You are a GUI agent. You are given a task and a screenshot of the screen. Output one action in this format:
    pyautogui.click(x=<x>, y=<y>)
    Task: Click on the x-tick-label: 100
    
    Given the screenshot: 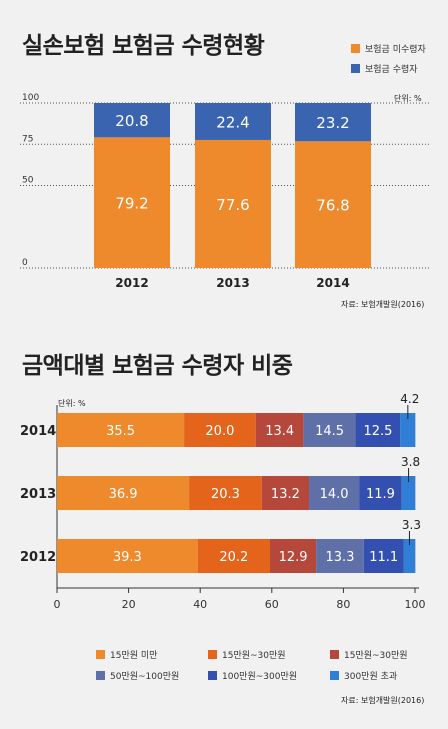 What is the action you would take?
    pyautogui.click(x=415, y=604)
    